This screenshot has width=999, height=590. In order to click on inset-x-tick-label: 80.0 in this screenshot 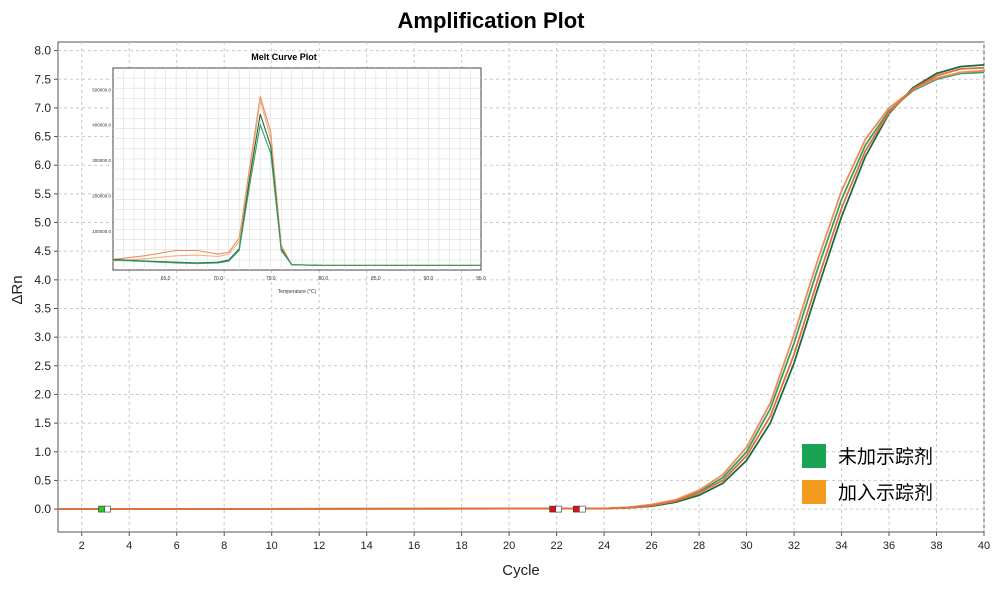, I will do `click(323, 279)`.